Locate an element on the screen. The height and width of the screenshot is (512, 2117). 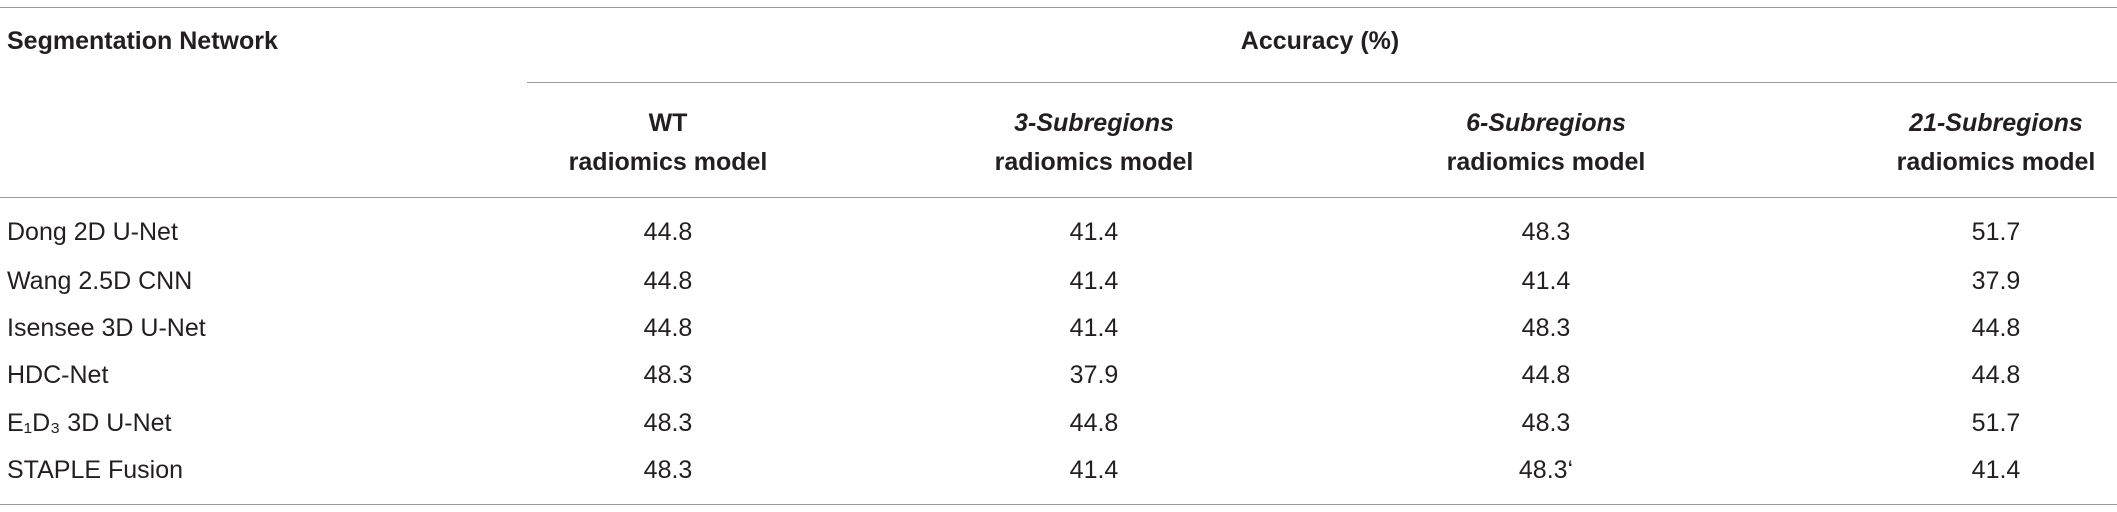
column-title: 3-Subregions is located at coordinates (1094, 123).